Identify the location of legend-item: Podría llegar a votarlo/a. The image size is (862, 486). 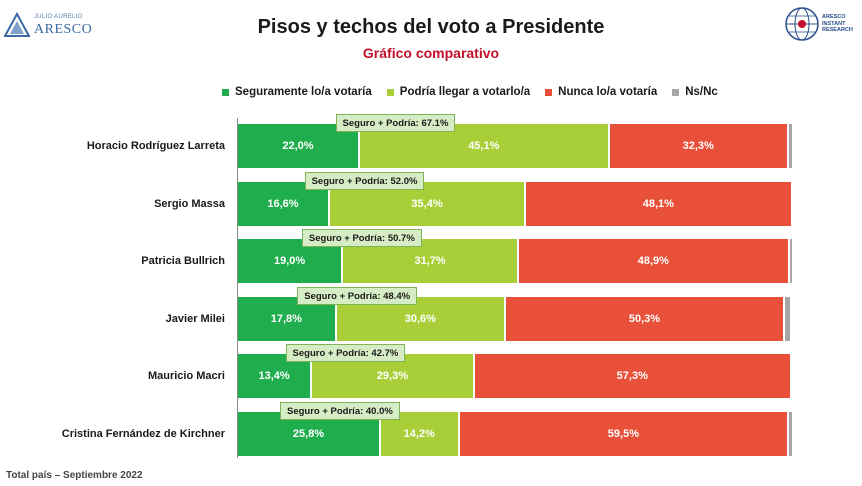
(458, 92).